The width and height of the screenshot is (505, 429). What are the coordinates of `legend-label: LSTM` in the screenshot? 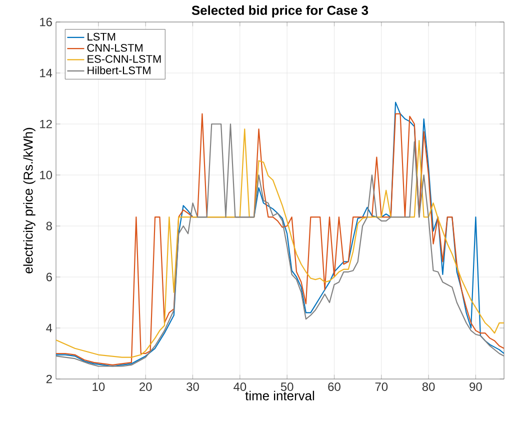 It's located at (102, 36).